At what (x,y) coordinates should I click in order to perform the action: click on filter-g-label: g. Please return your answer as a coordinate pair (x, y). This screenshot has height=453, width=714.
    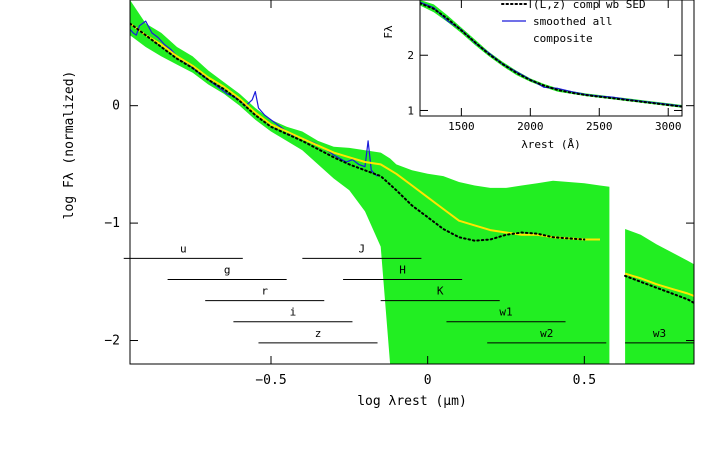
    Looking at the image, I should click on (227, 269).